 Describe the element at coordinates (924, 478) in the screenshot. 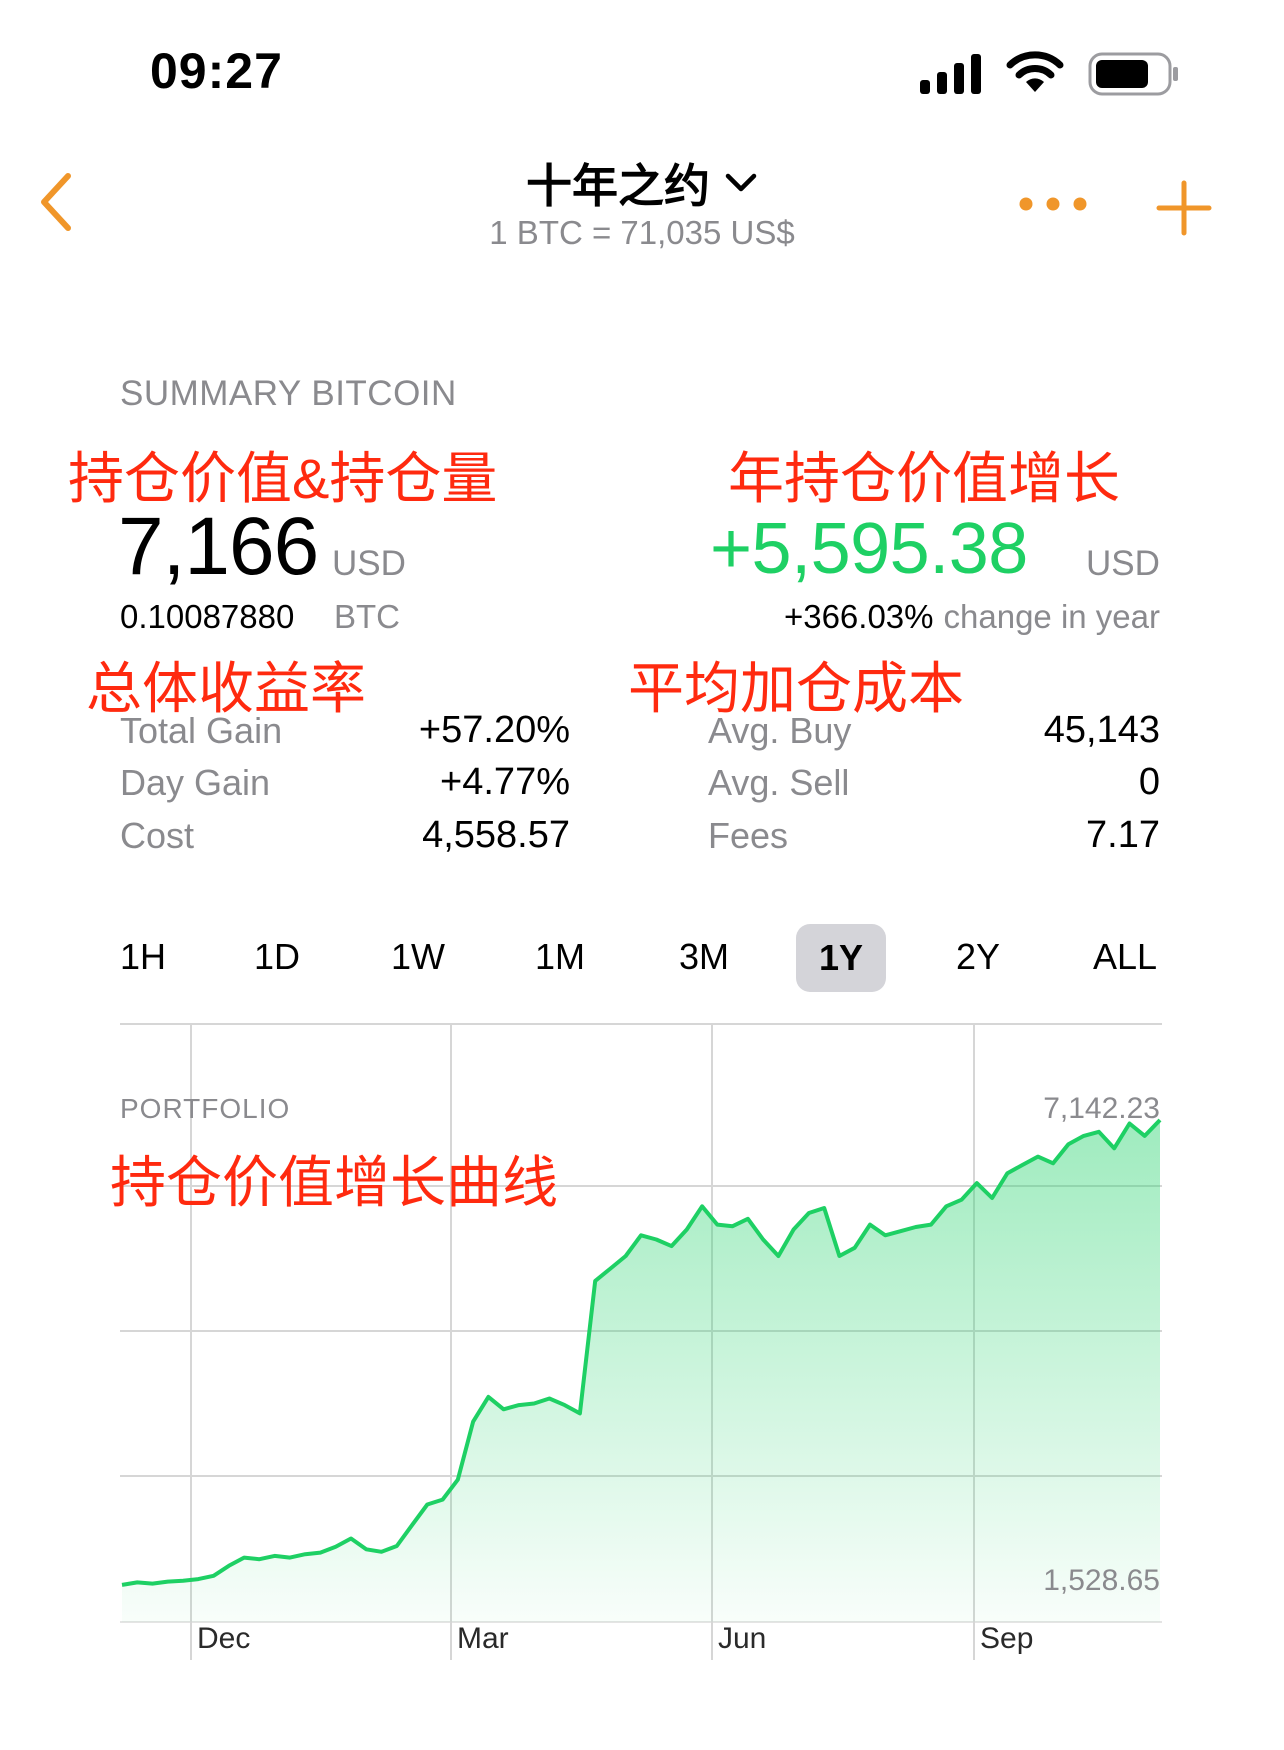

I see `annotation-year-growth: 年持仓价值增长` at that location.